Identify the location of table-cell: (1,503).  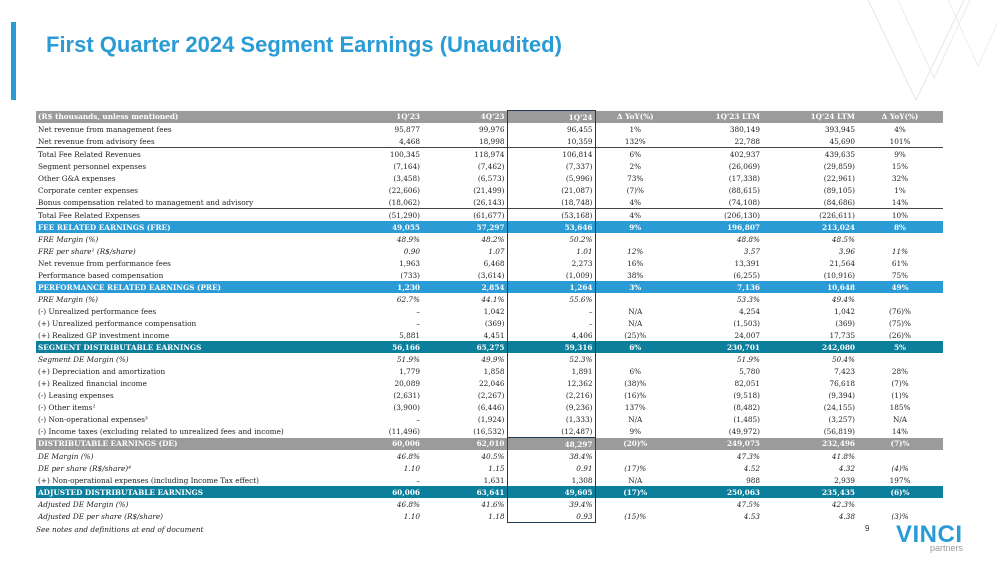
(746, 323).